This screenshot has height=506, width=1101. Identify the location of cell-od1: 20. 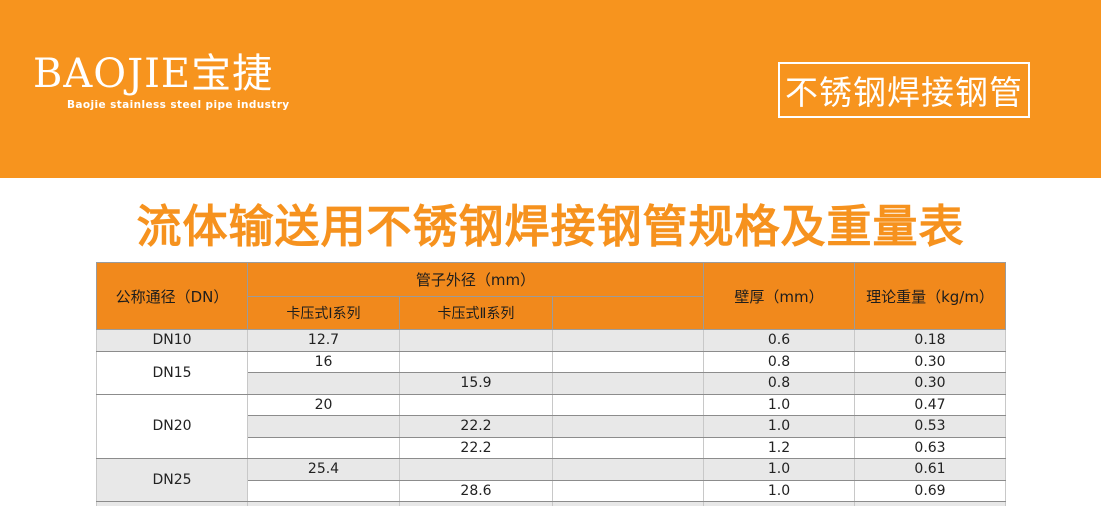
(323, 404).